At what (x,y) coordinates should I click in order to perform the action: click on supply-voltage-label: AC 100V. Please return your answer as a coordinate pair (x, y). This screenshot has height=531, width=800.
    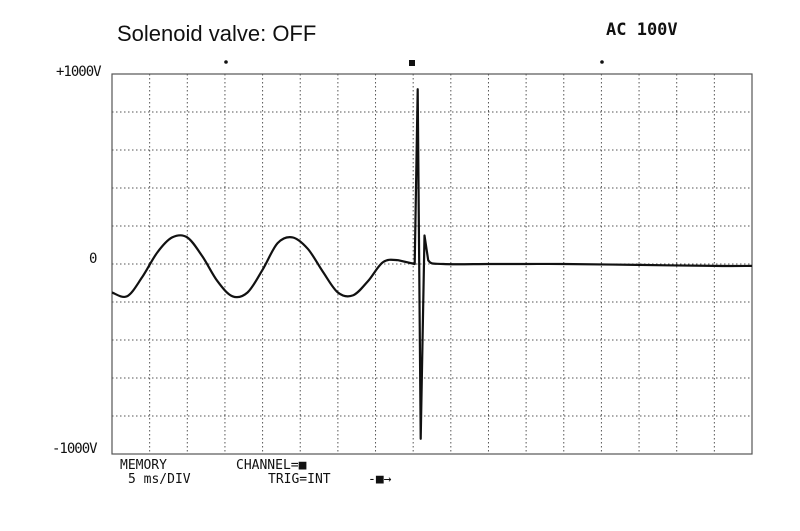
    Looking at the image, I should click on (642, 30).